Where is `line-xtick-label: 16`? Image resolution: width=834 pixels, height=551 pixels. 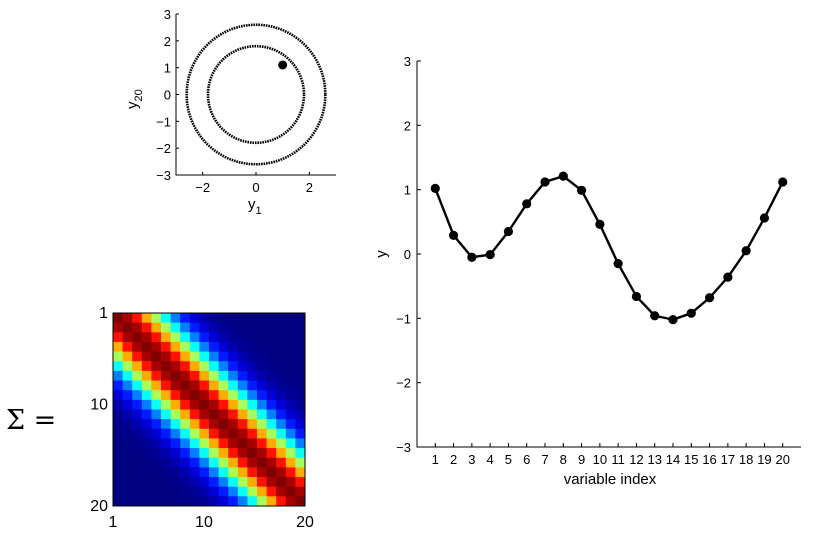
line-xtick-label: 16 is located at coordinates (709, 459).